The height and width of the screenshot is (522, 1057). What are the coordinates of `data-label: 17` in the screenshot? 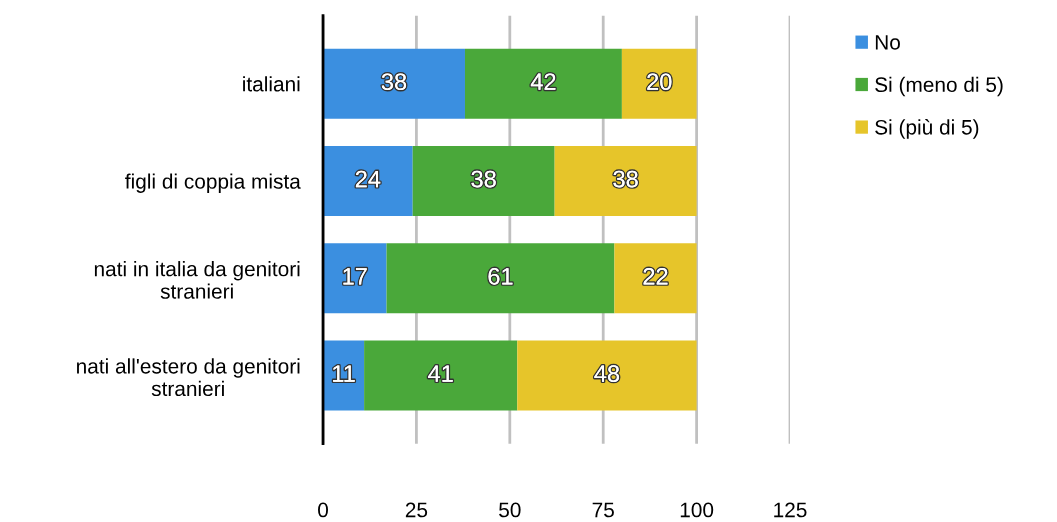 It's located at (355, 276).